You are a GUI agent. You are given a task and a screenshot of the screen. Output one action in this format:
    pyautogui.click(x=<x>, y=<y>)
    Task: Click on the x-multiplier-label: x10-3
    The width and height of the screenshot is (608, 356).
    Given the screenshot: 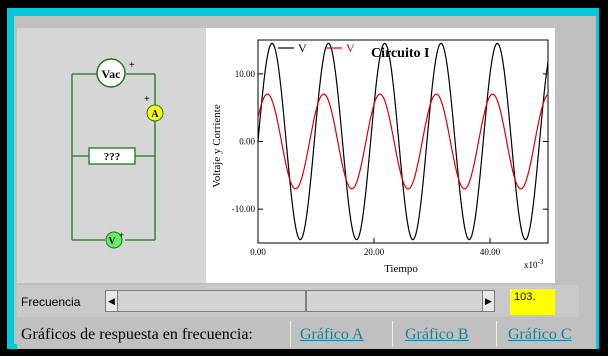 What is the action you would take?
    pyautogui.click(x=534, y=264)
    